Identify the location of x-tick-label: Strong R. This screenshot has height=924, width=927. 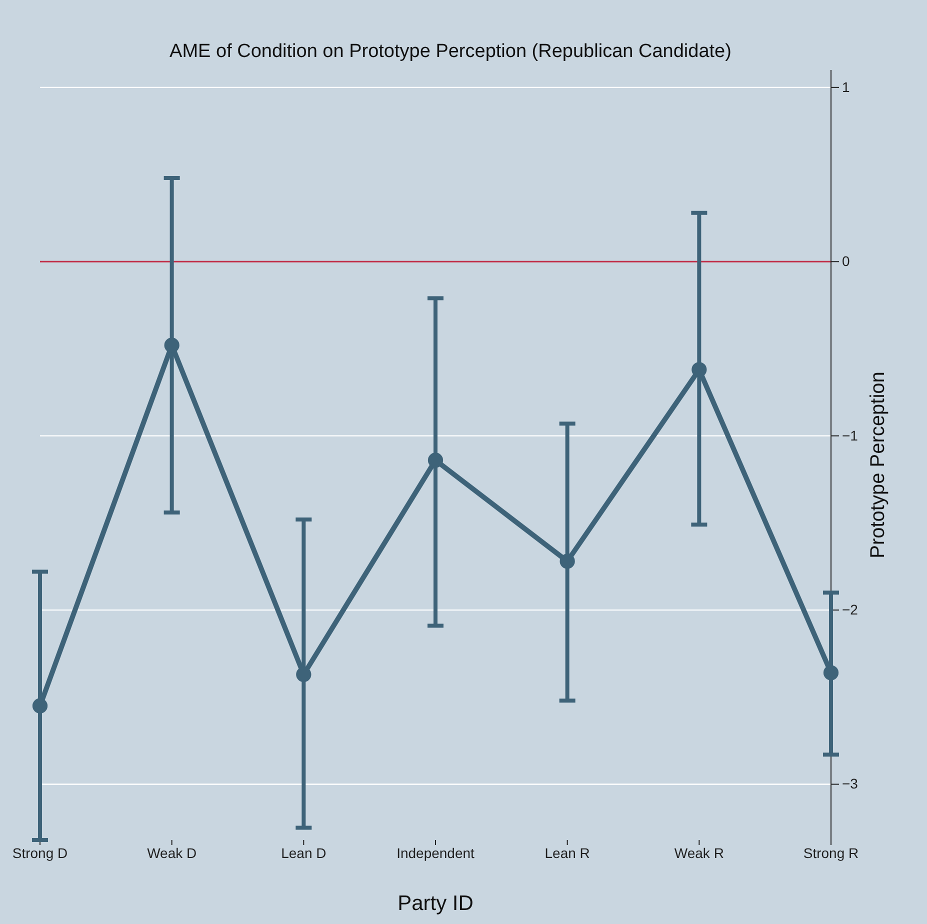
(831, 852).